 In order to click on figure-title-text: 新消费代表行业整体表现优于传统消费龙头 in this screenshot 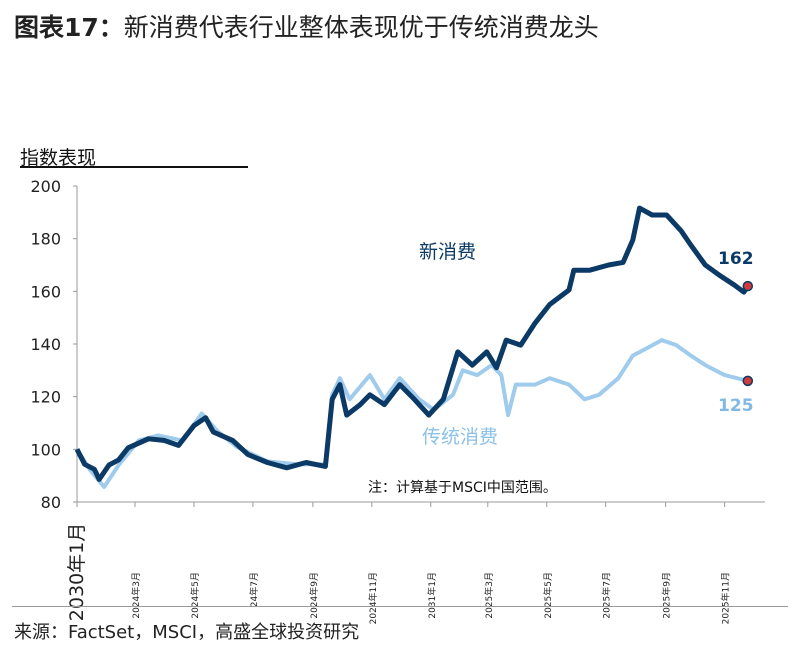, I will do `click(361, 27)`.